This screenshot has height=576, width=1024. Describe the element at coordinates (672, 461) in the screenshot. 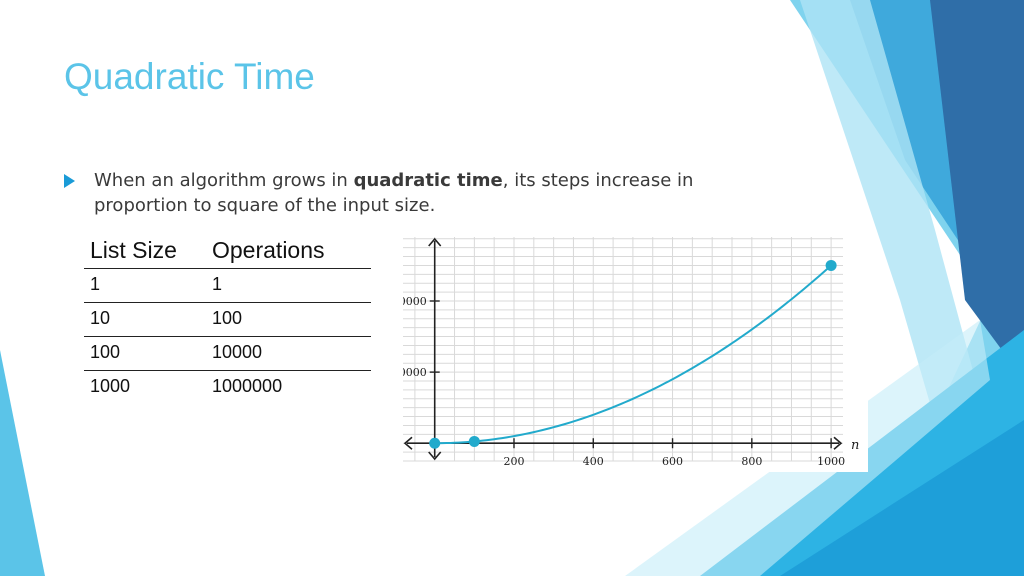

I see `x-tick-label: 600` at that location.